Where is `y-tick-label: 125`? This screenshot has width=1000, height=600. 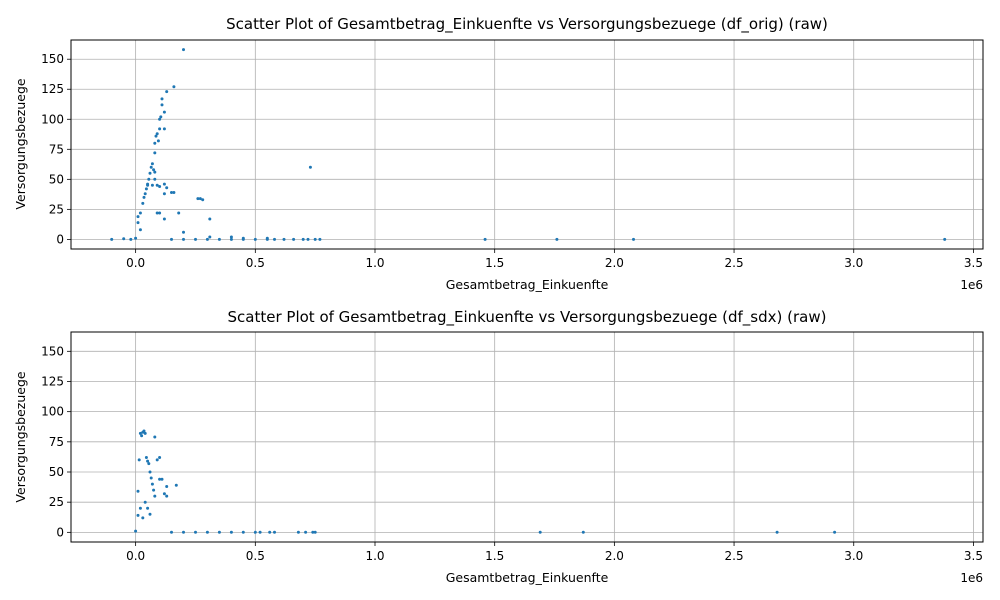
y-tick-label: 125 is located at coordinates (52, 381).